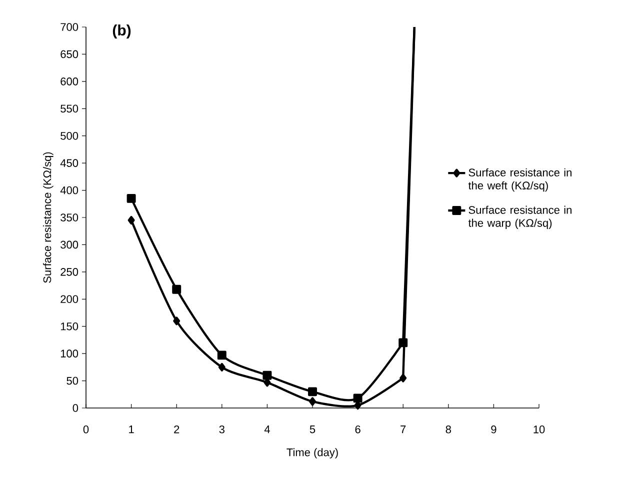 Image resolution: width=639 pixels, height=484 pixels. I want to click on x-axis-title: Time (day), so click(312, 453).